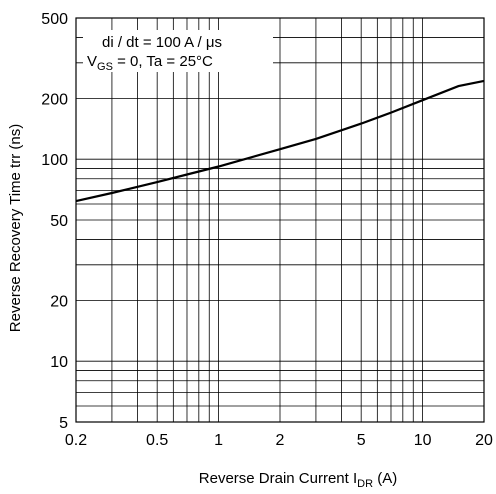 The height and width of the screenshot is (494, 496). What do you see at coordinates (361, 440) in the screenshot?
I see `x-tick-label: 5` at bounding box center [361, 440].